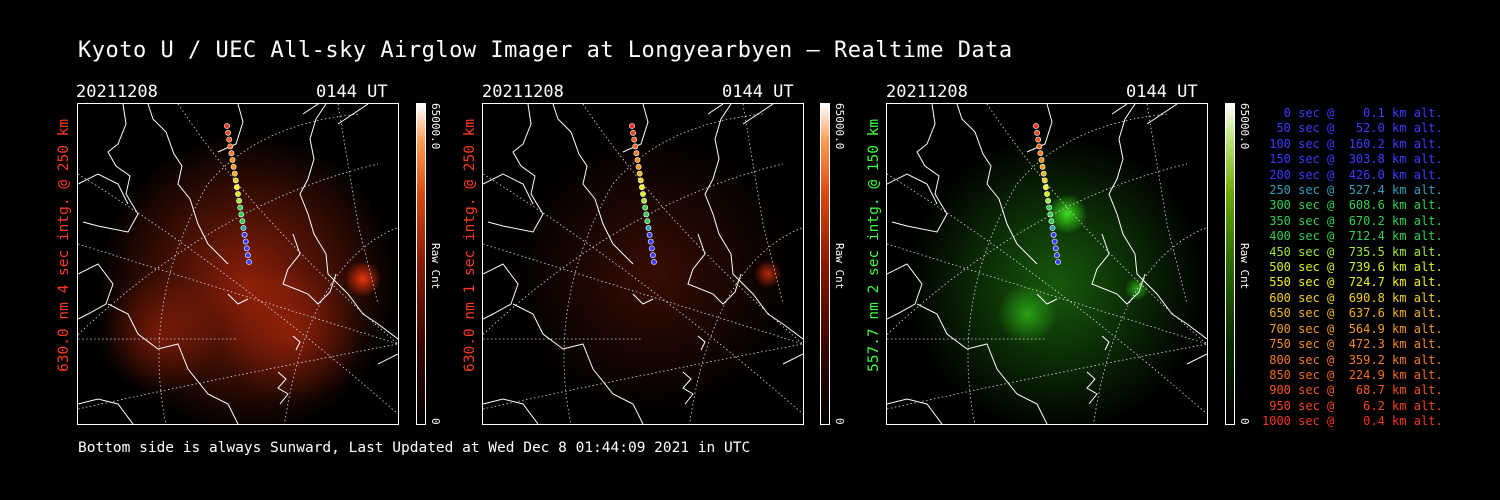 This screenshot has width=1500, height=500. Describe the element at coordinates (1244, 126) in the screenshot. I see `panel-3-cbar-max: 65000.0` at that location.